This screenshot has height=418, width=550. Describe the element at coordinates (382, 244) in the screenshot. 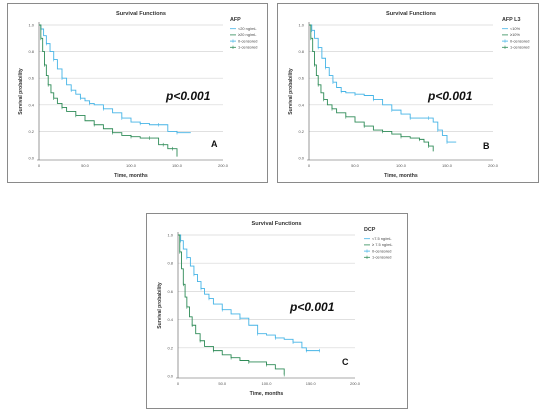

I see `legend-entry: ≥ 7.5 ng/mL` at that location.